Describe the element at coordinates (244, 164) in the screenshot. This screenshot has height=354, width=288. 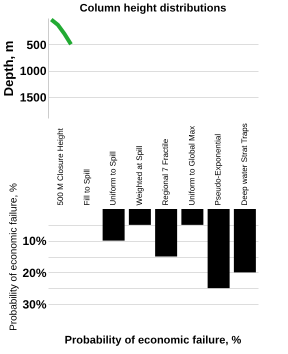
I see `x-tick-label: Deep water Strat Traps` at that location.